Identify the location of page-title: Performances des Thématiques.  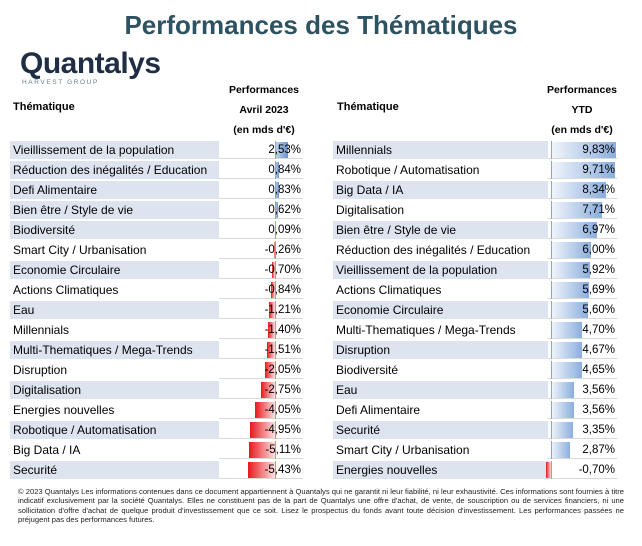
(321, 25).